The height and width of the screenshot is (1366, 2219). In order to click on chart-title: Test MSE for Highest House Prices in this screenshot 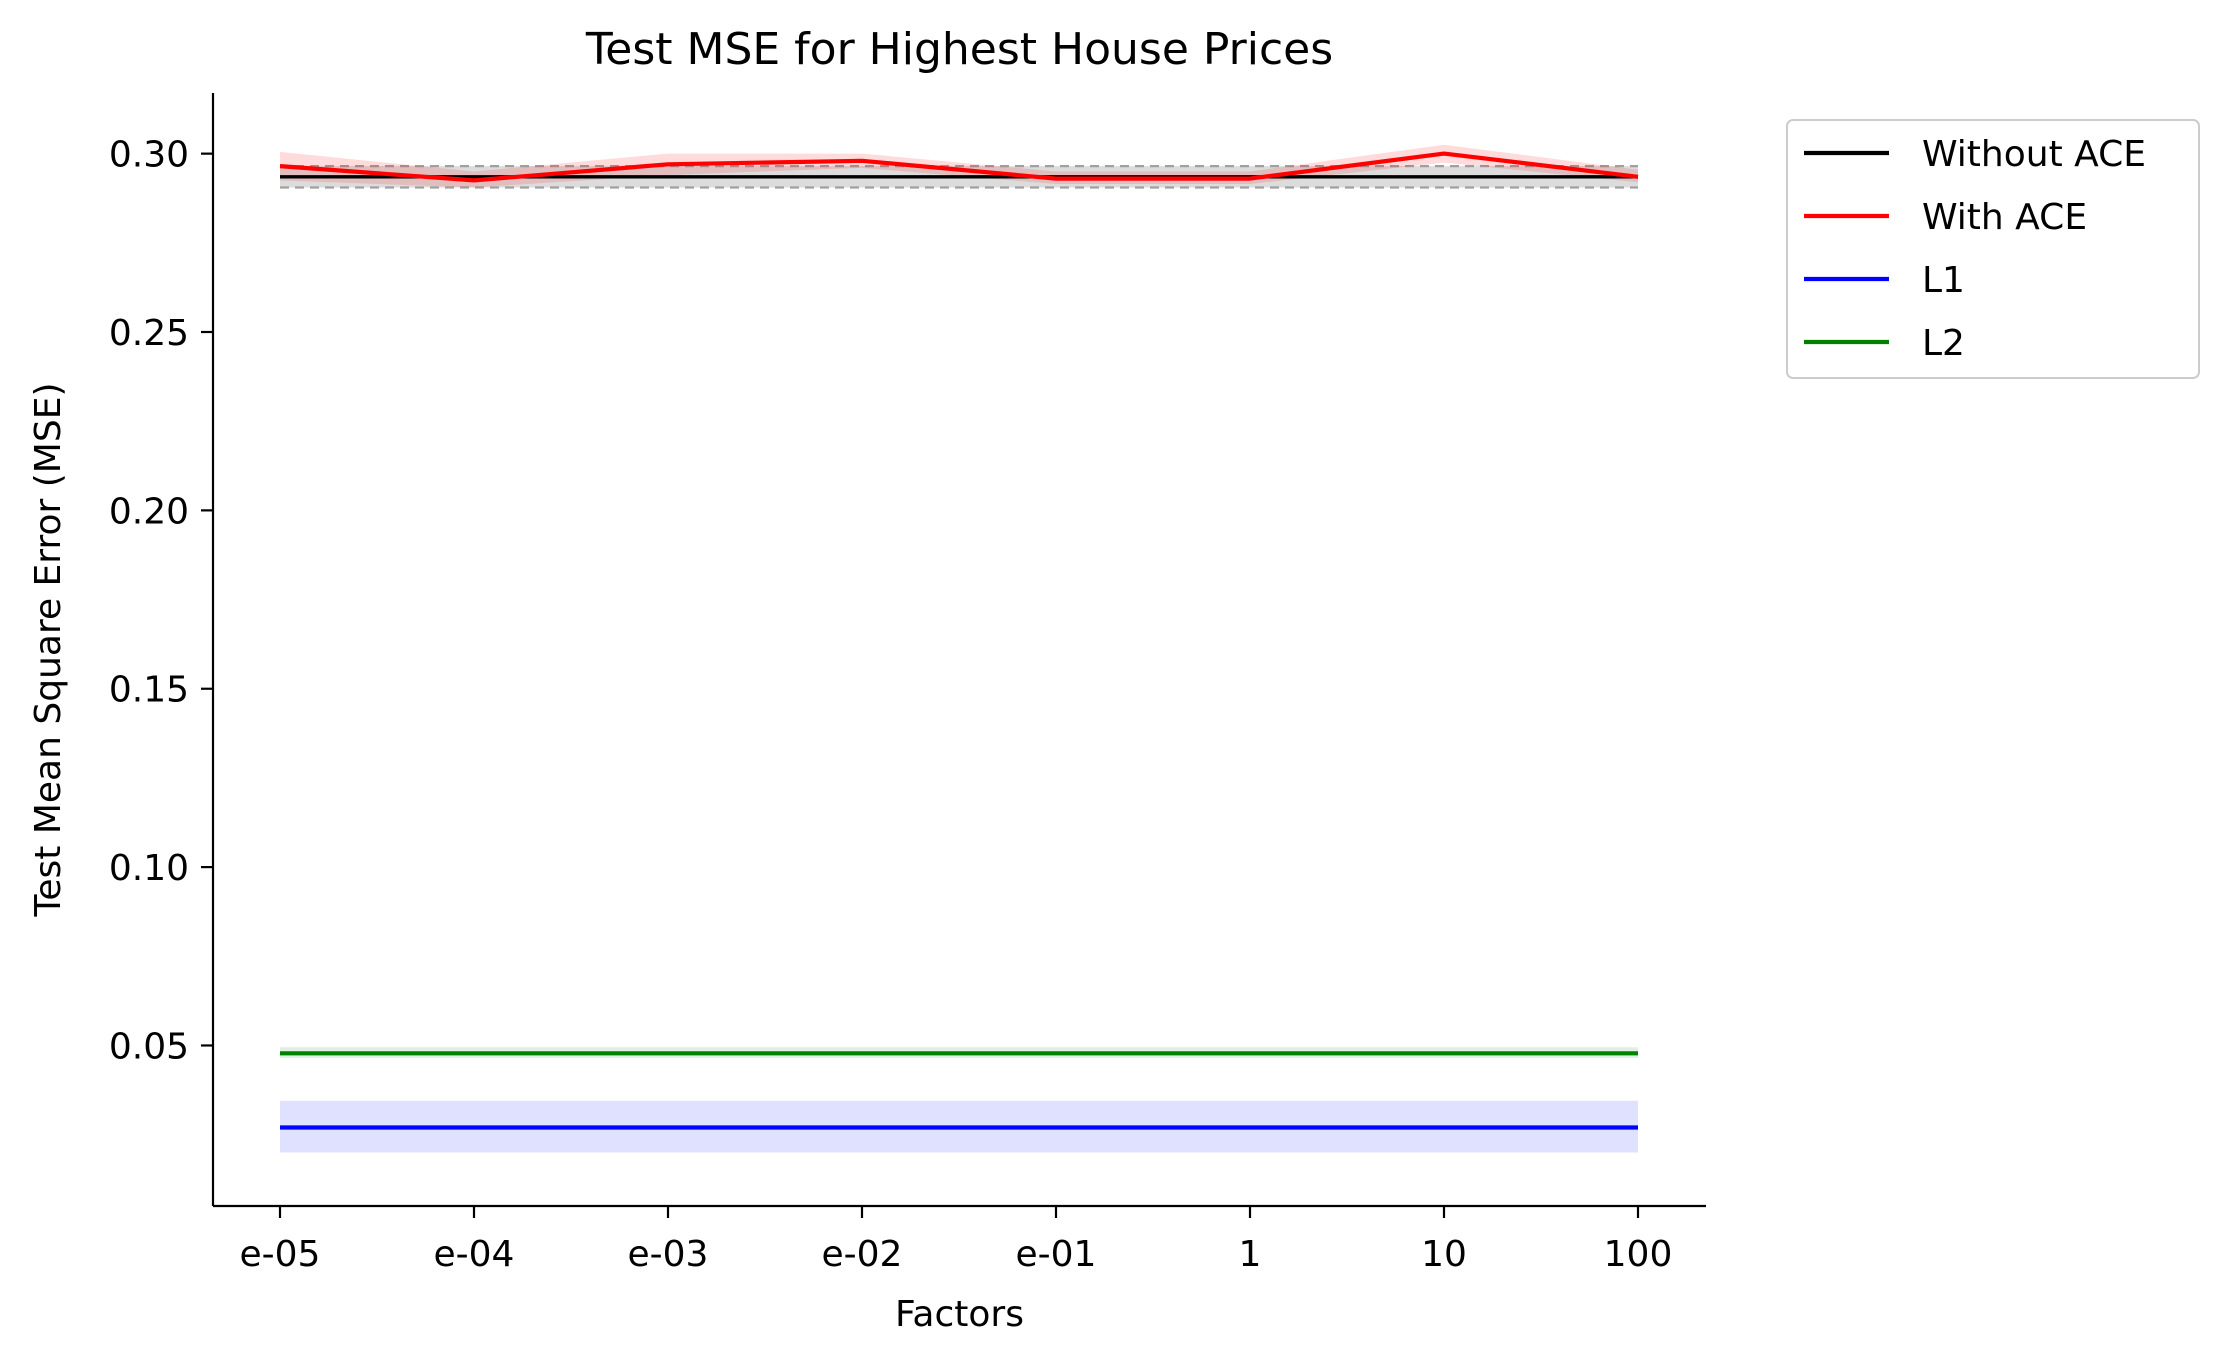, I will do `click(959, 49)`.